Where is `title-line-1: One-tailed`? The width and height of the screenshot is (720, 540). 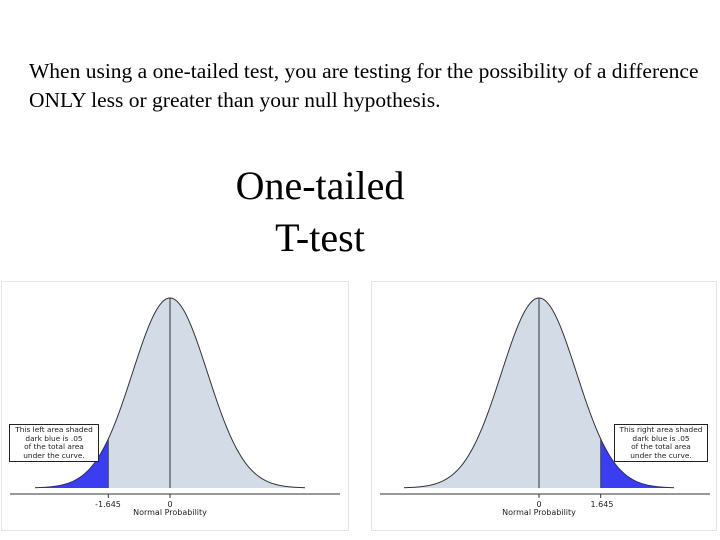 title-line-1: One-tailed is located at coordinates (320, 185).